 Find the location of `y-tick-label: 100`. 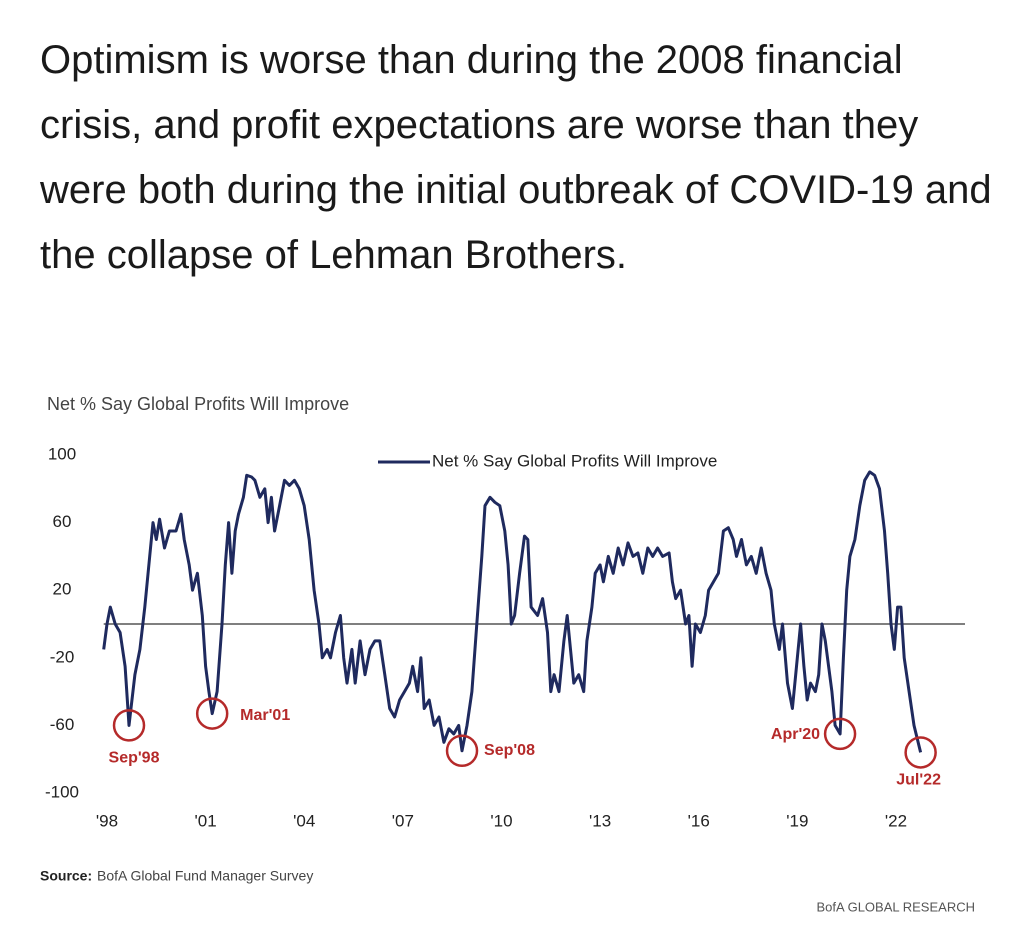

y-tick-label: 100 is located at coordinates (62, 453).